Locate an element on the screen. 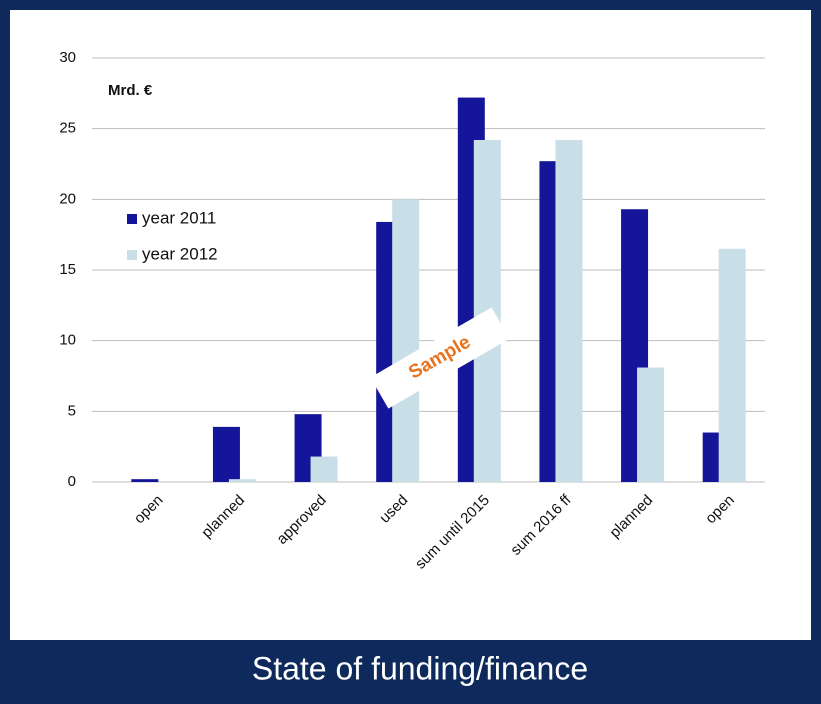  slide-title: State of funding/finance is located at coordinates (420, 668).